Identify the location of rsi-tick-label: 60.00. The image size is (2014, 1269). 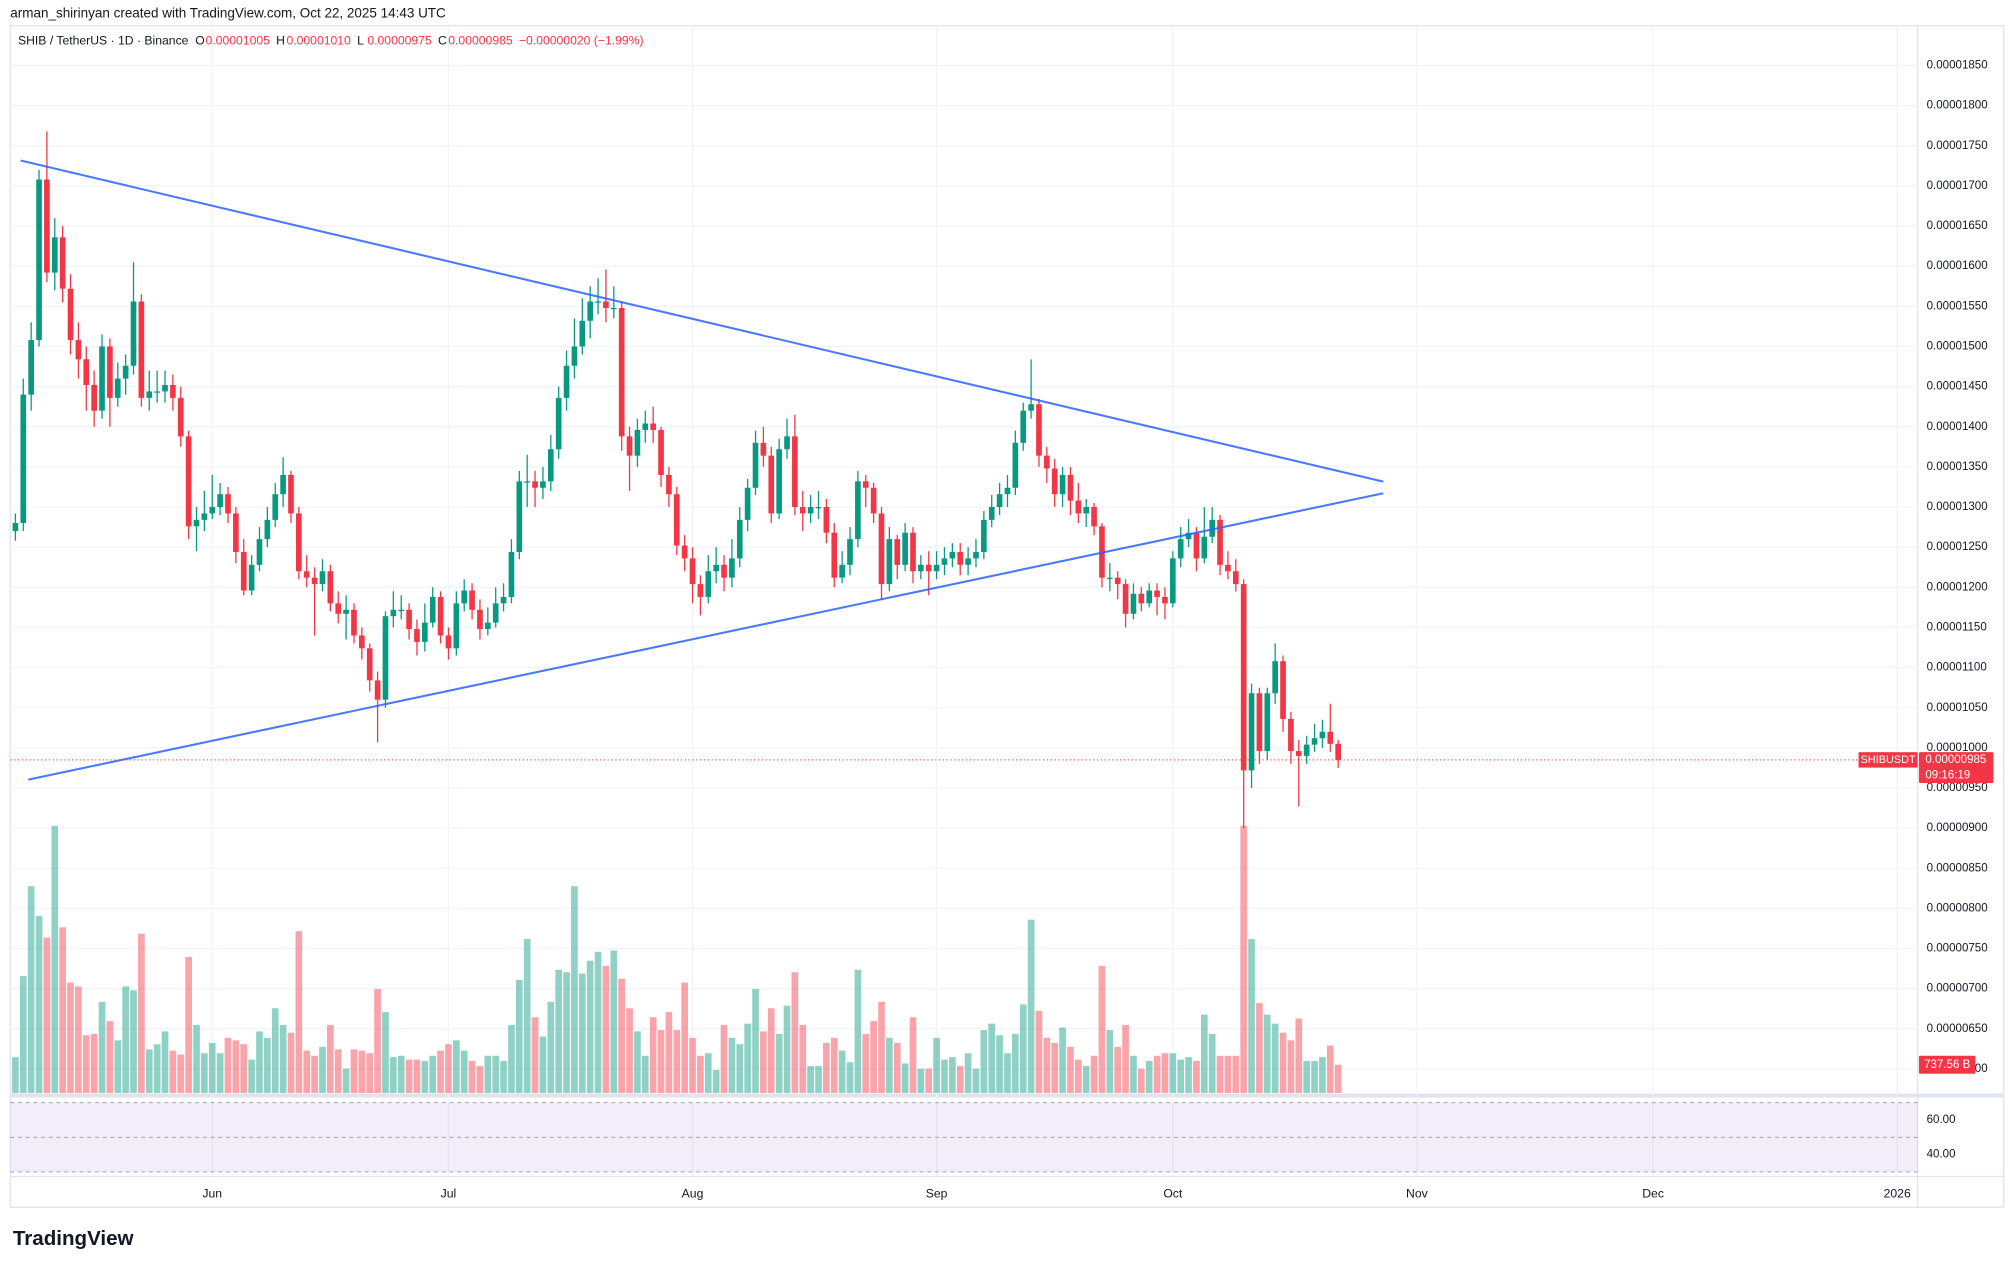
(1941, 1120).